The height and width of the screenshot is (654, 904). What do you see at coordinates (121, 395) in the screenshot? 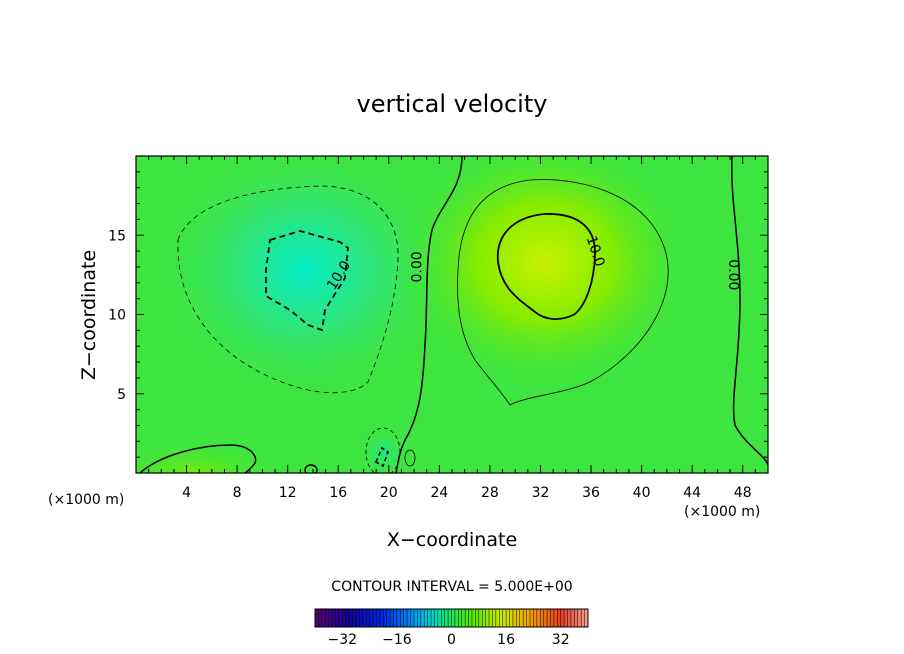
I see `y-tick-label: 5` at bounding box center [121, 395].